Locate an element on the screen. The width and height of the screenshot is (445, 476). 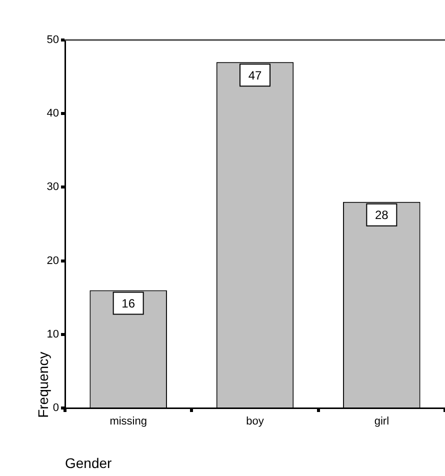
x-tick-label: girl is located at coordinates (382, 422).